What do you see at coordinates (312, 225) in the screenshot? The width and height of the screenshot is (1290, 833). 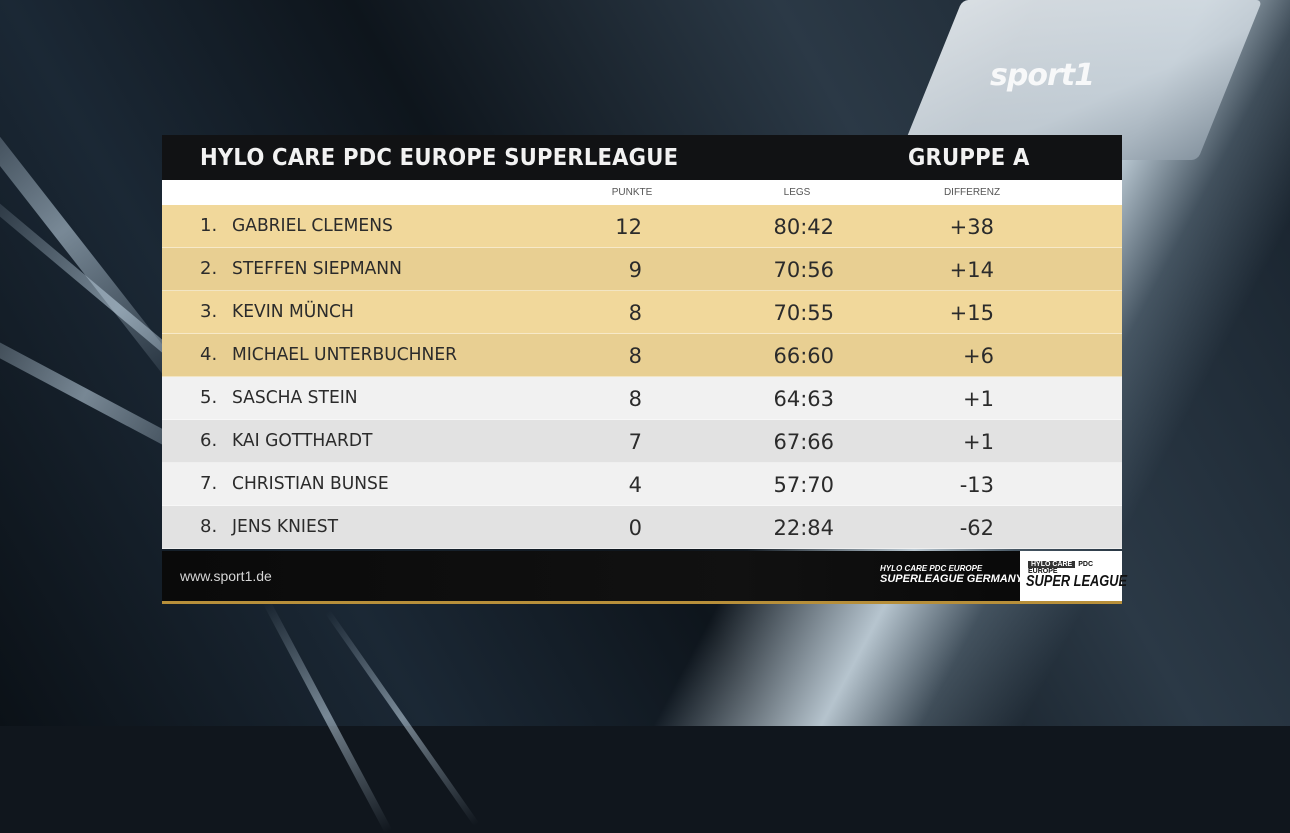 I see `player-name: GABRIEL CLEMENS` at bounding box center [312, 225].